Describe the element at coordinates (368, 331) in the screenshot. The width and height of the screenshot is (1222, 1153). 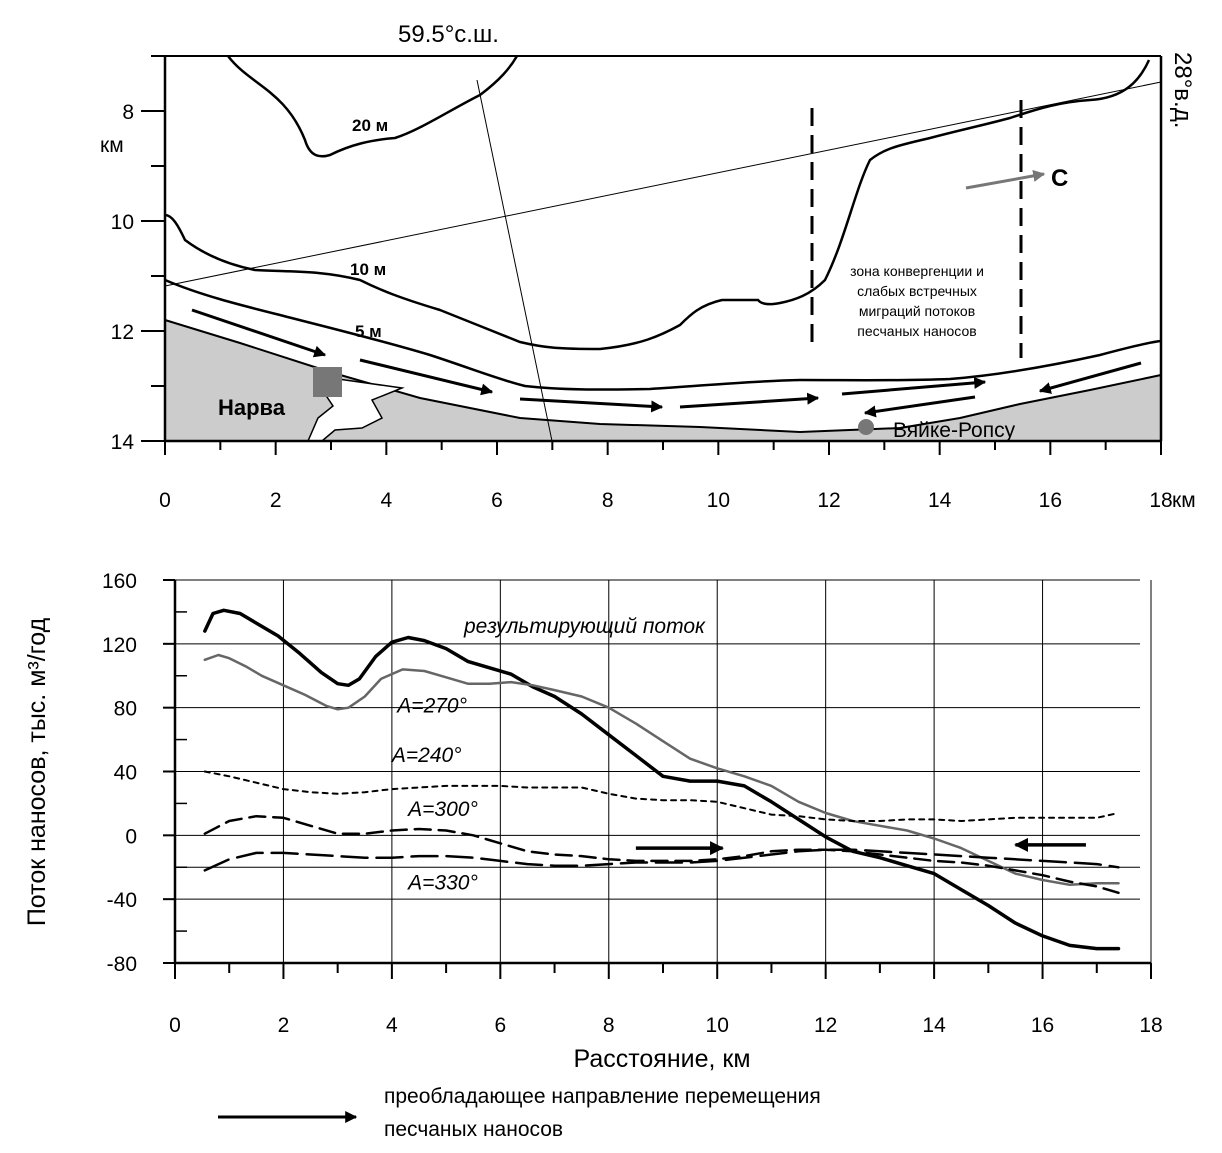
I see `isobath-label-5m: 5 м` at that location.